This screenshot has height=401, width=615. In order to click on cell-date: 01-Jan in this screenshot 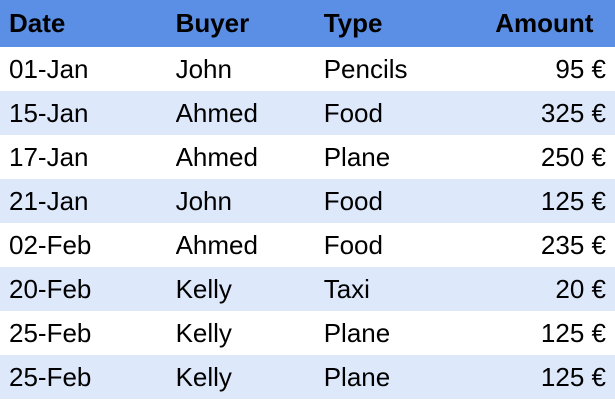, I will do `click(49, 69)`.